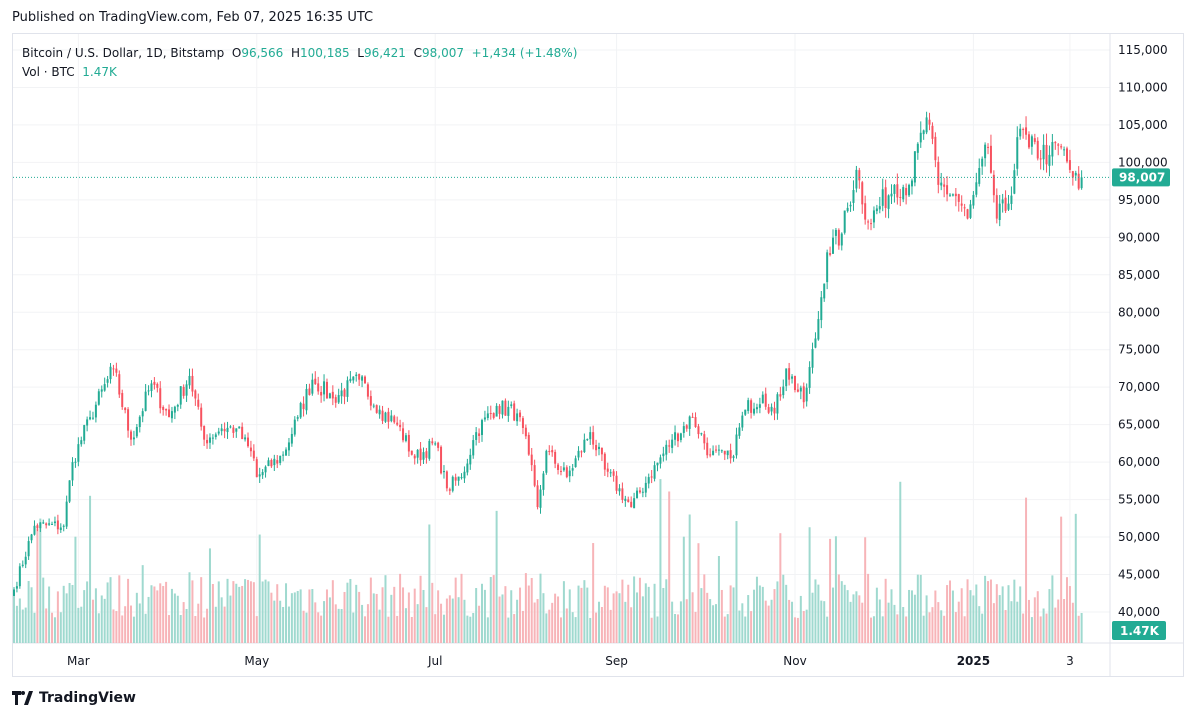 The image size is (1197, 720). What do you see at coordinates (48, 72) in the screenshot?
I see `volume-label: Vol · BTC` at bounding box center [48, 72].